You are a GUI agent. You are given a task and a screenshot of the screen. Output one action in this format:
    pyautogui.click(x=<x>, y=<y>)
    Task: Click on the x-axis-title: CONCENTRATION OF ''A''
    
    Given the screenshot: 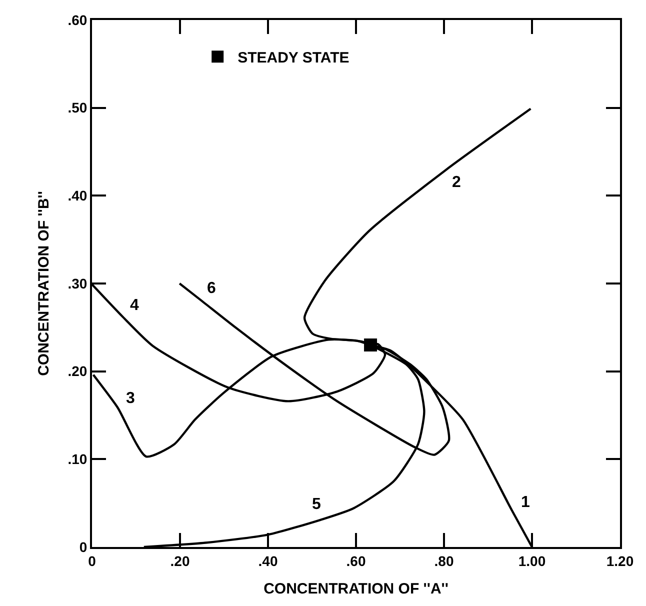 What is the action you would take?
    pyautogui.click(x=356, y=589)
    